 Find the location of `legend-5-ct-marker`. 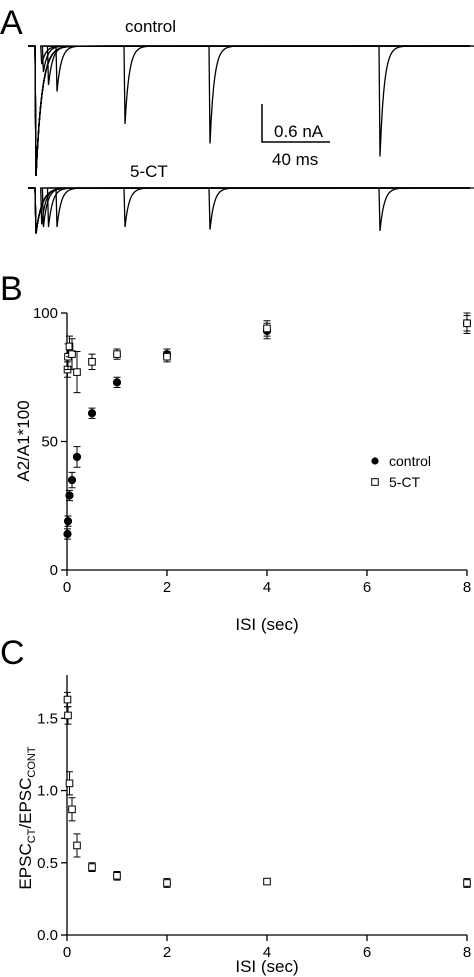

legend-5-ct-marker is located at coordinates (375, 482).